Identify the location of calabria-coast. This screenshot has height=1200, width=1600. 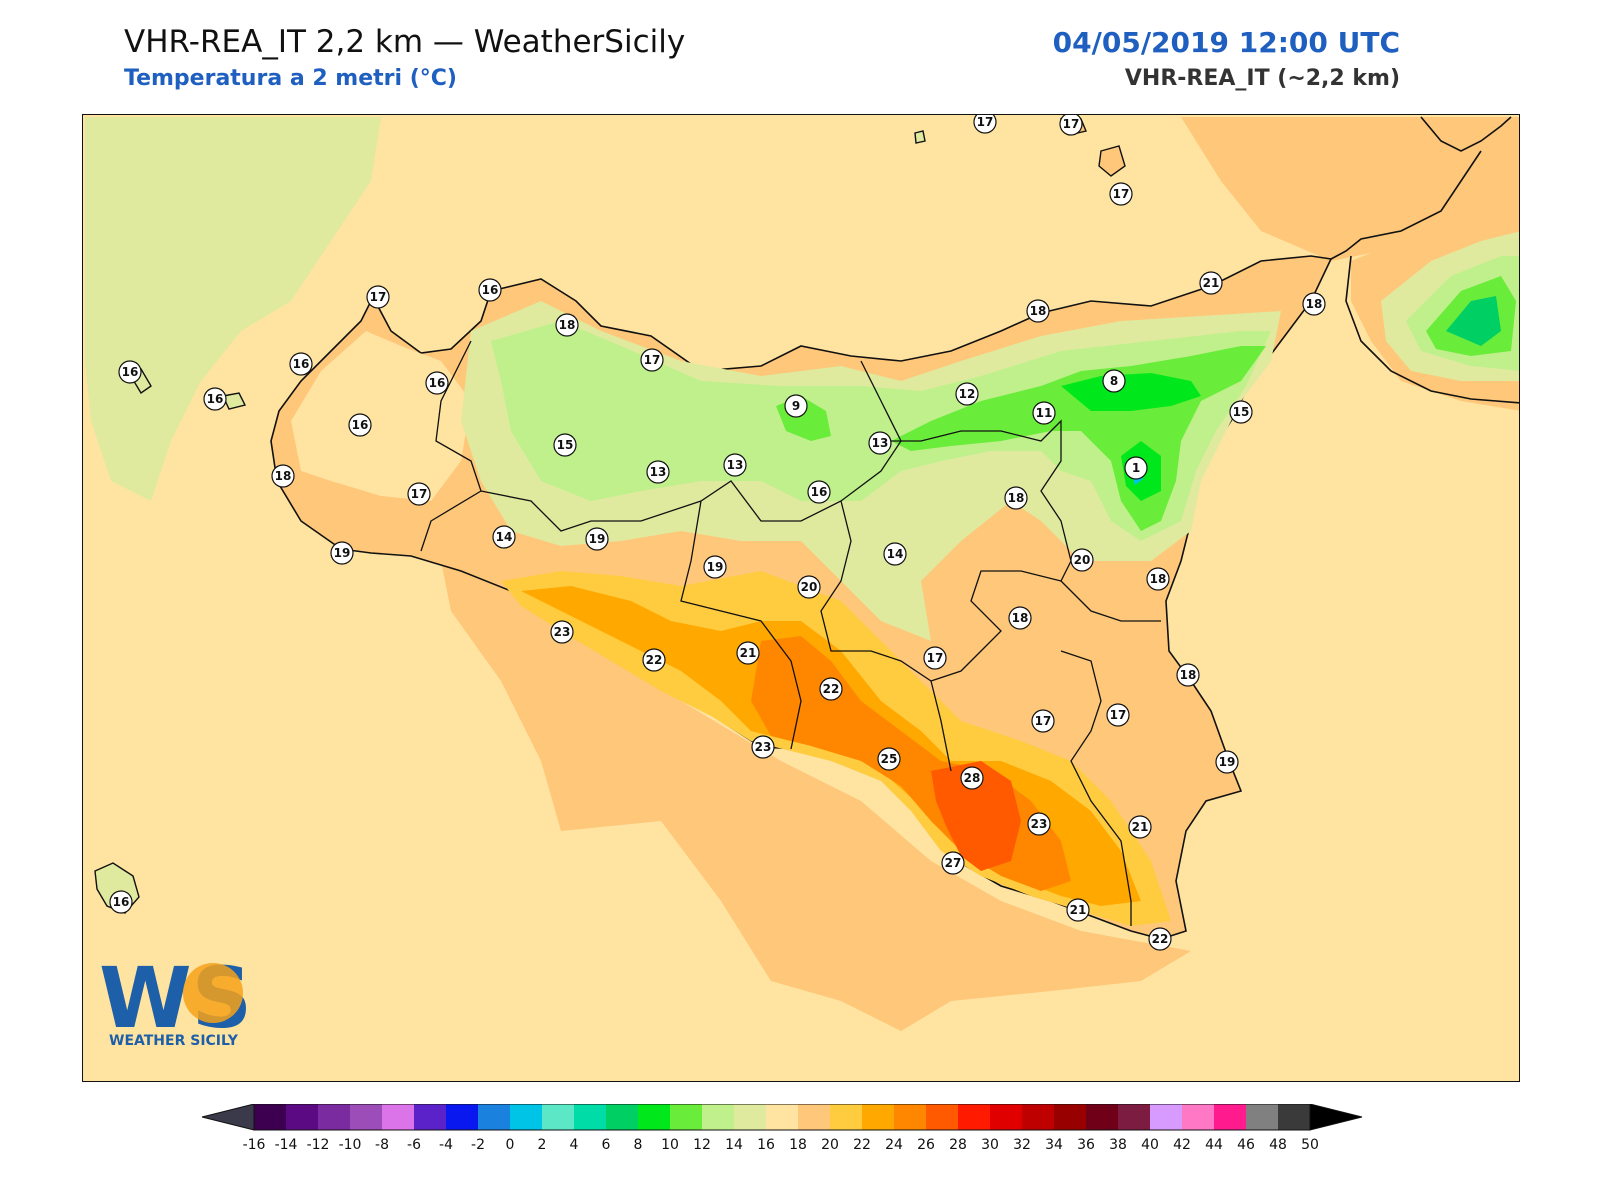
(1432, 329).